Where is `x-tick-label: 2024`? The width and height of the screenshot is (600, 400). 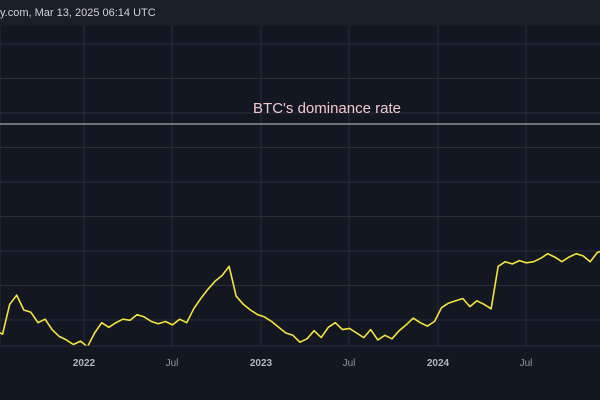
x-tick-label: 2024 is located at coordinates (438, 363).